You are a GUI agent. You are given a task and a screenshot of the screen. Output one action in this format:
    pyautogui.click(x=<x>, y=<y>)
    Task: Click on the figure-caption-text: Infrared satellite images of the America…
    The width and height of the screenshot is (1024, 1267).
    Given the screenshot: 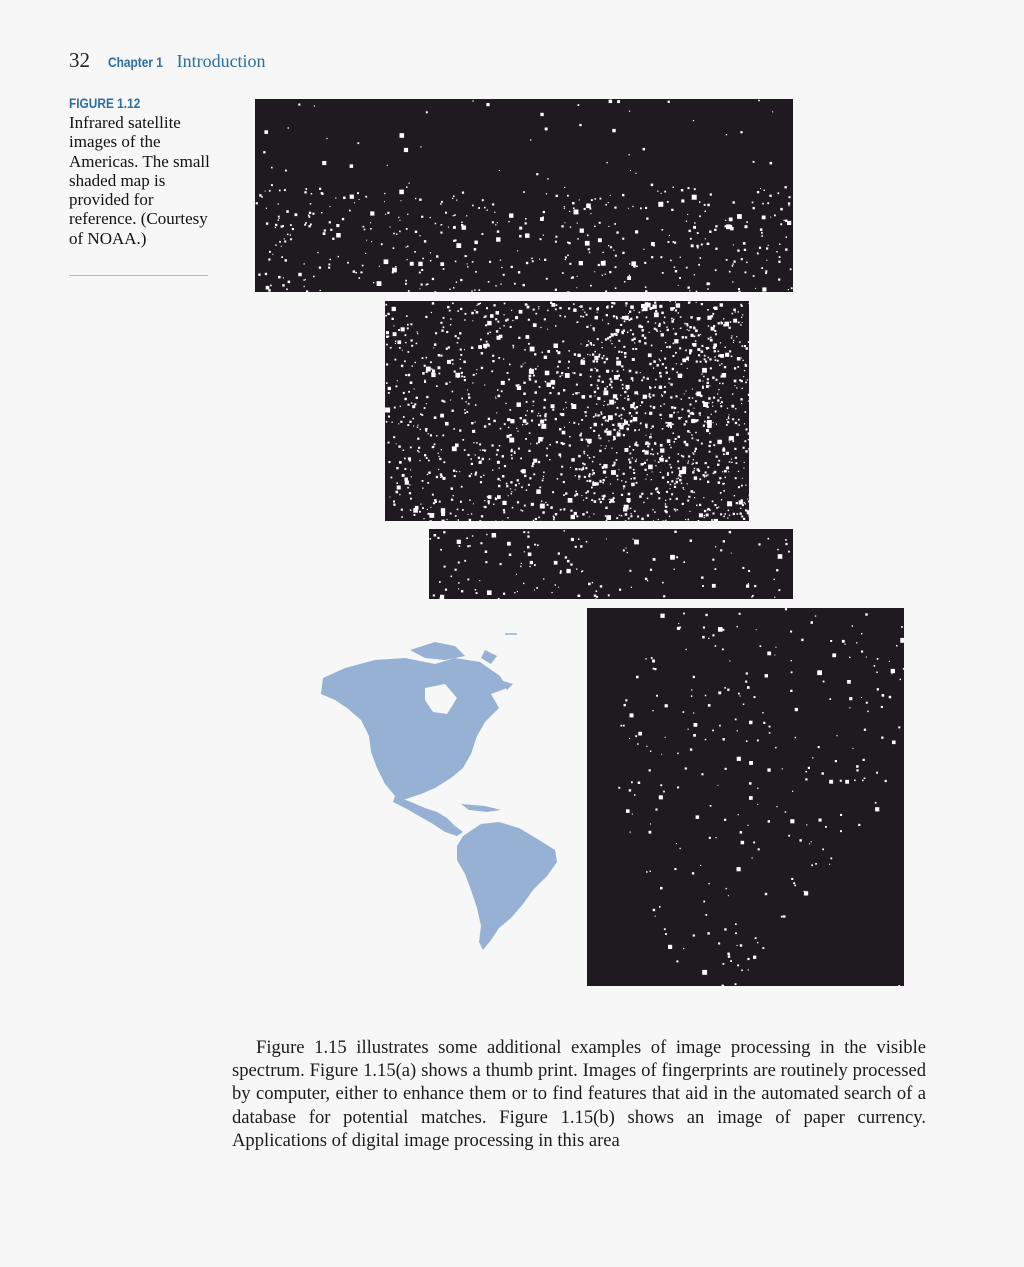 What is the action you would take?
    pyautogui.click(x=139, y=180)
    